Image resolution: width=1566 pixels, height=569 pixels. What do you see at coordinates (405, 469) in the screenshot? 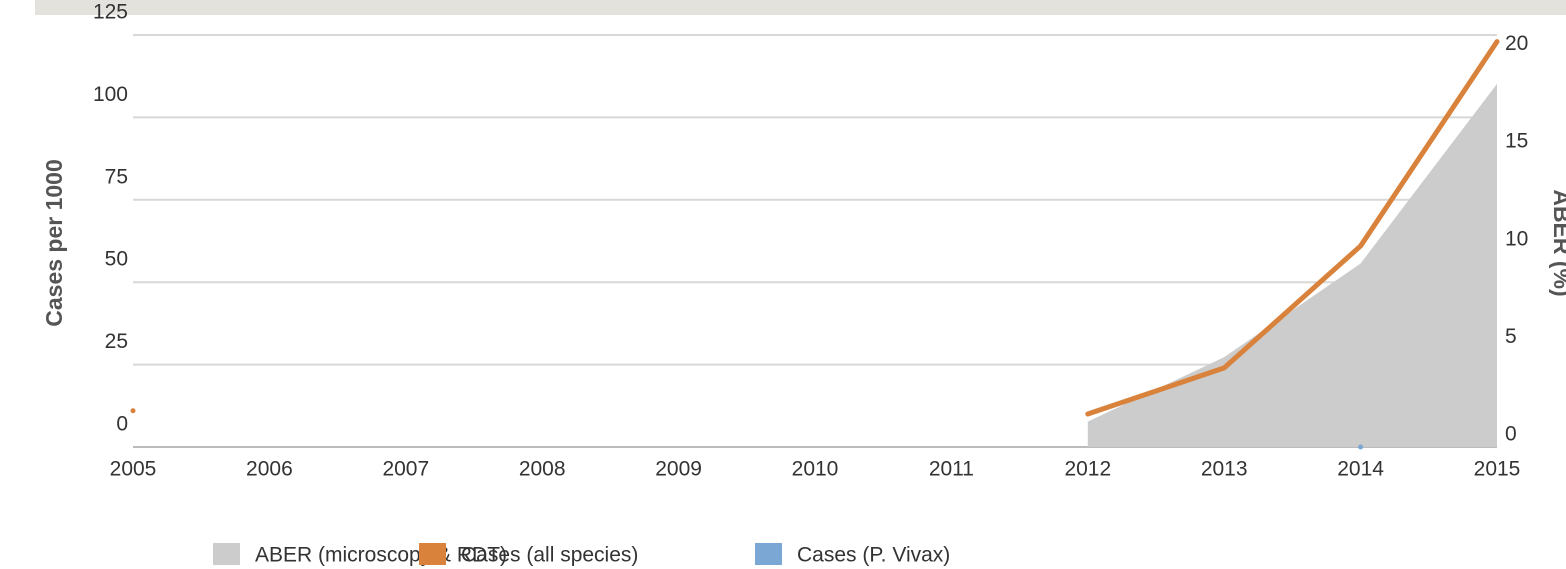
I see `x-tick-label: 2007` at bounding box center [405, 469].